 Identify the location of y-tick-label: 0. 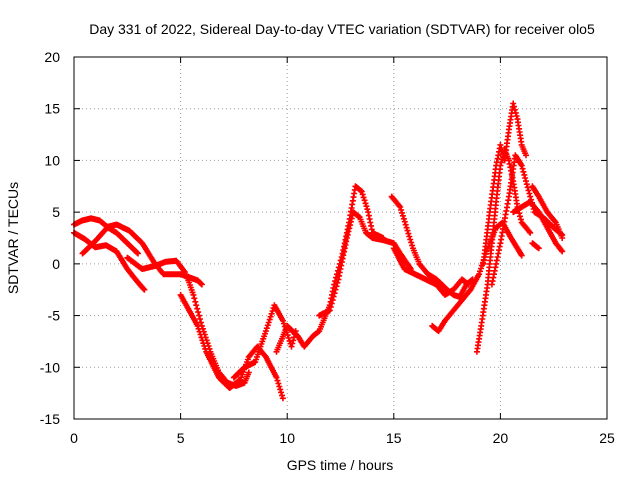
(56, 264).